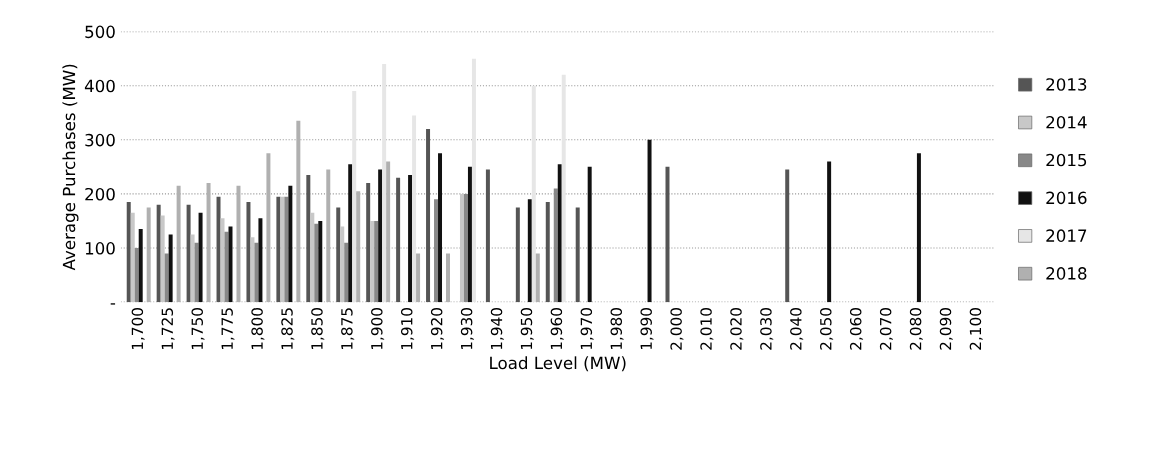  Describe the element at coordinates (557, 329) in the screenshot. I see `x-tick-label: 1,960` at that location.